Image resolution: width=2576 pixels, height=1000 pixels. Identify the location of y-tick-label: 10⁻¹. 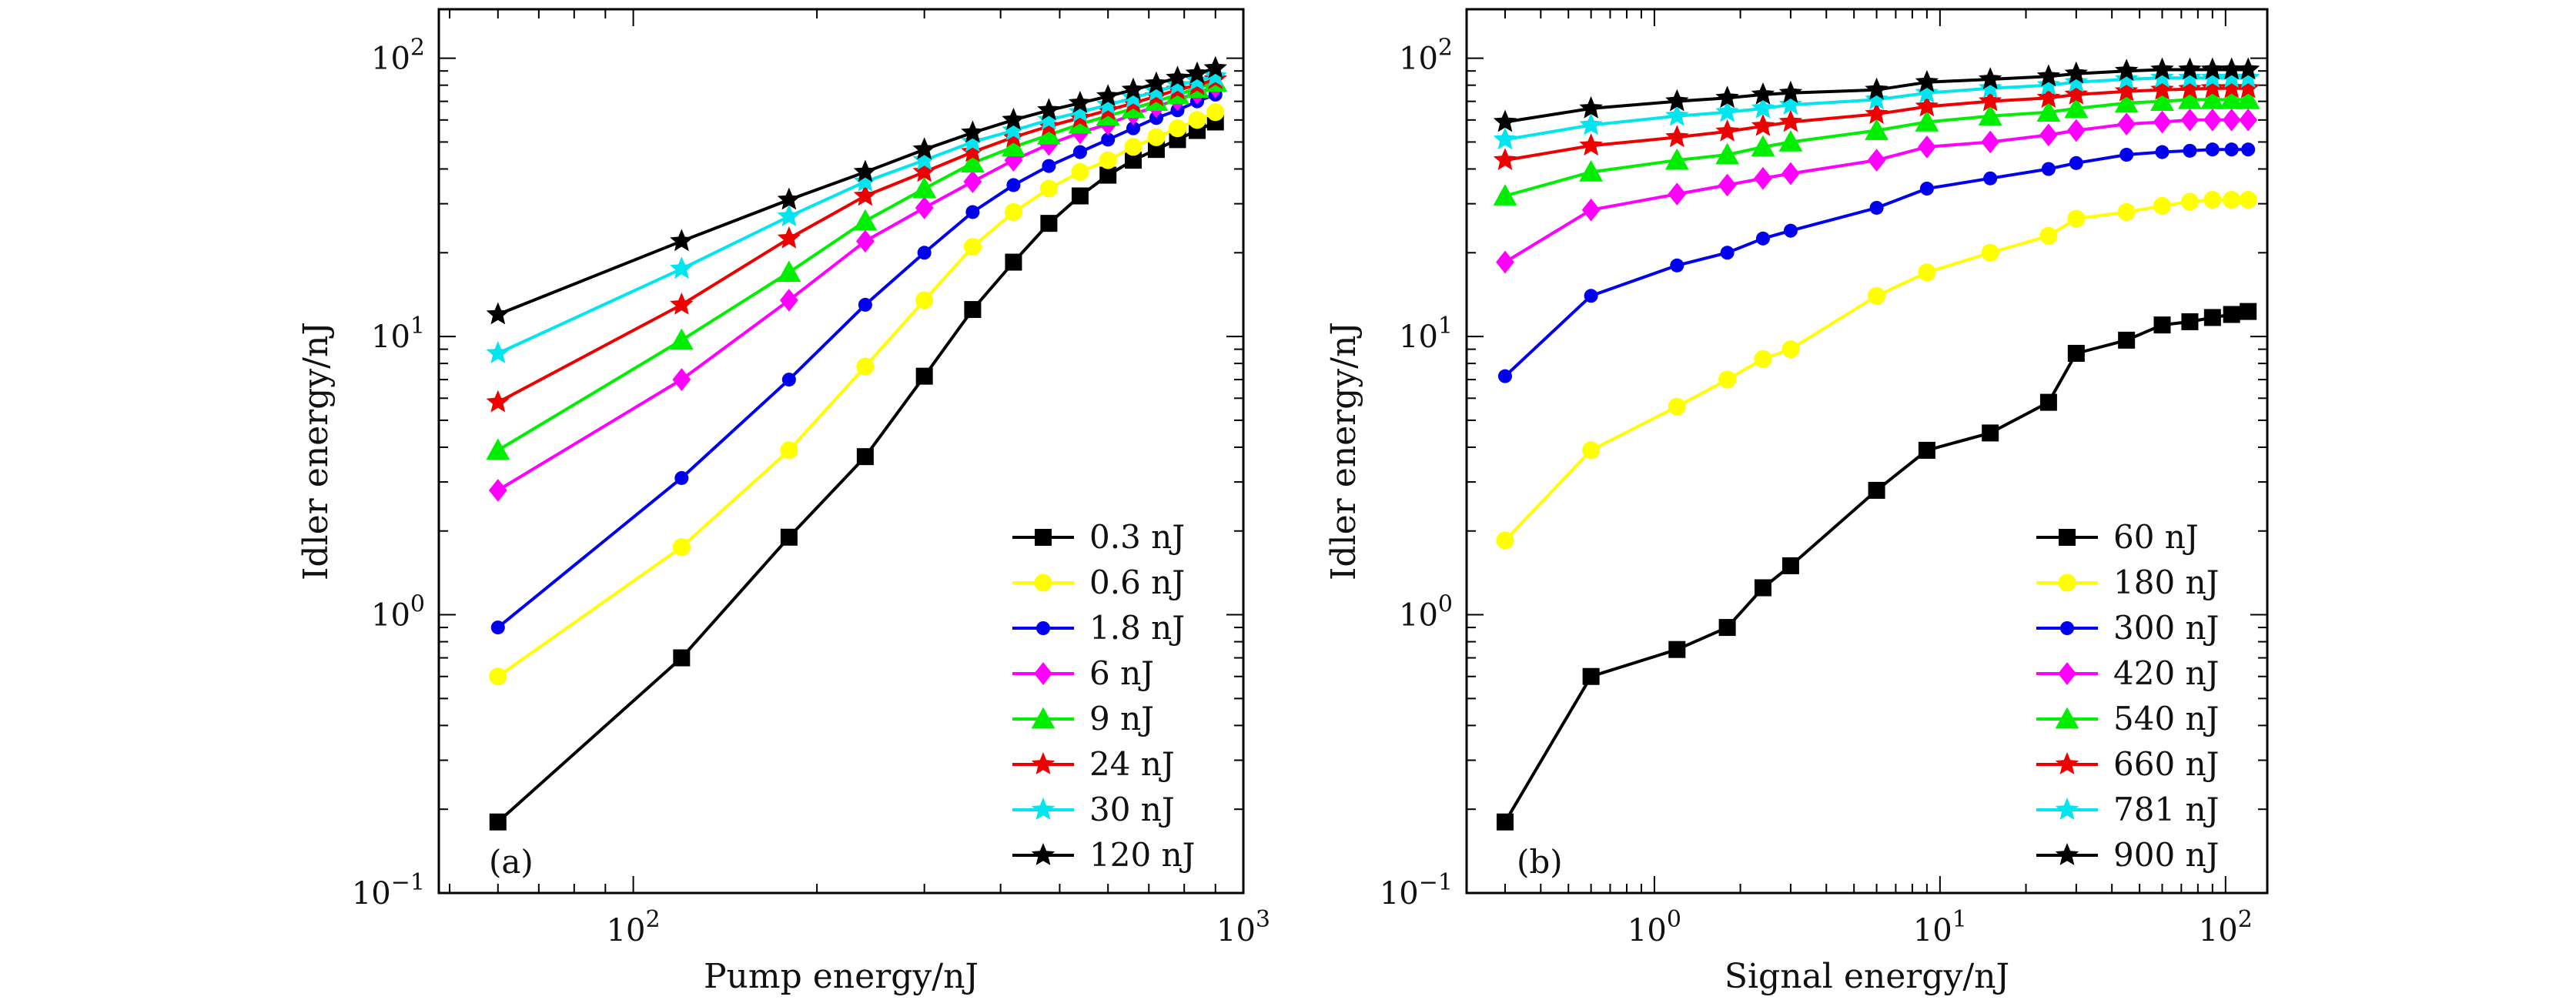
(1417, 890).